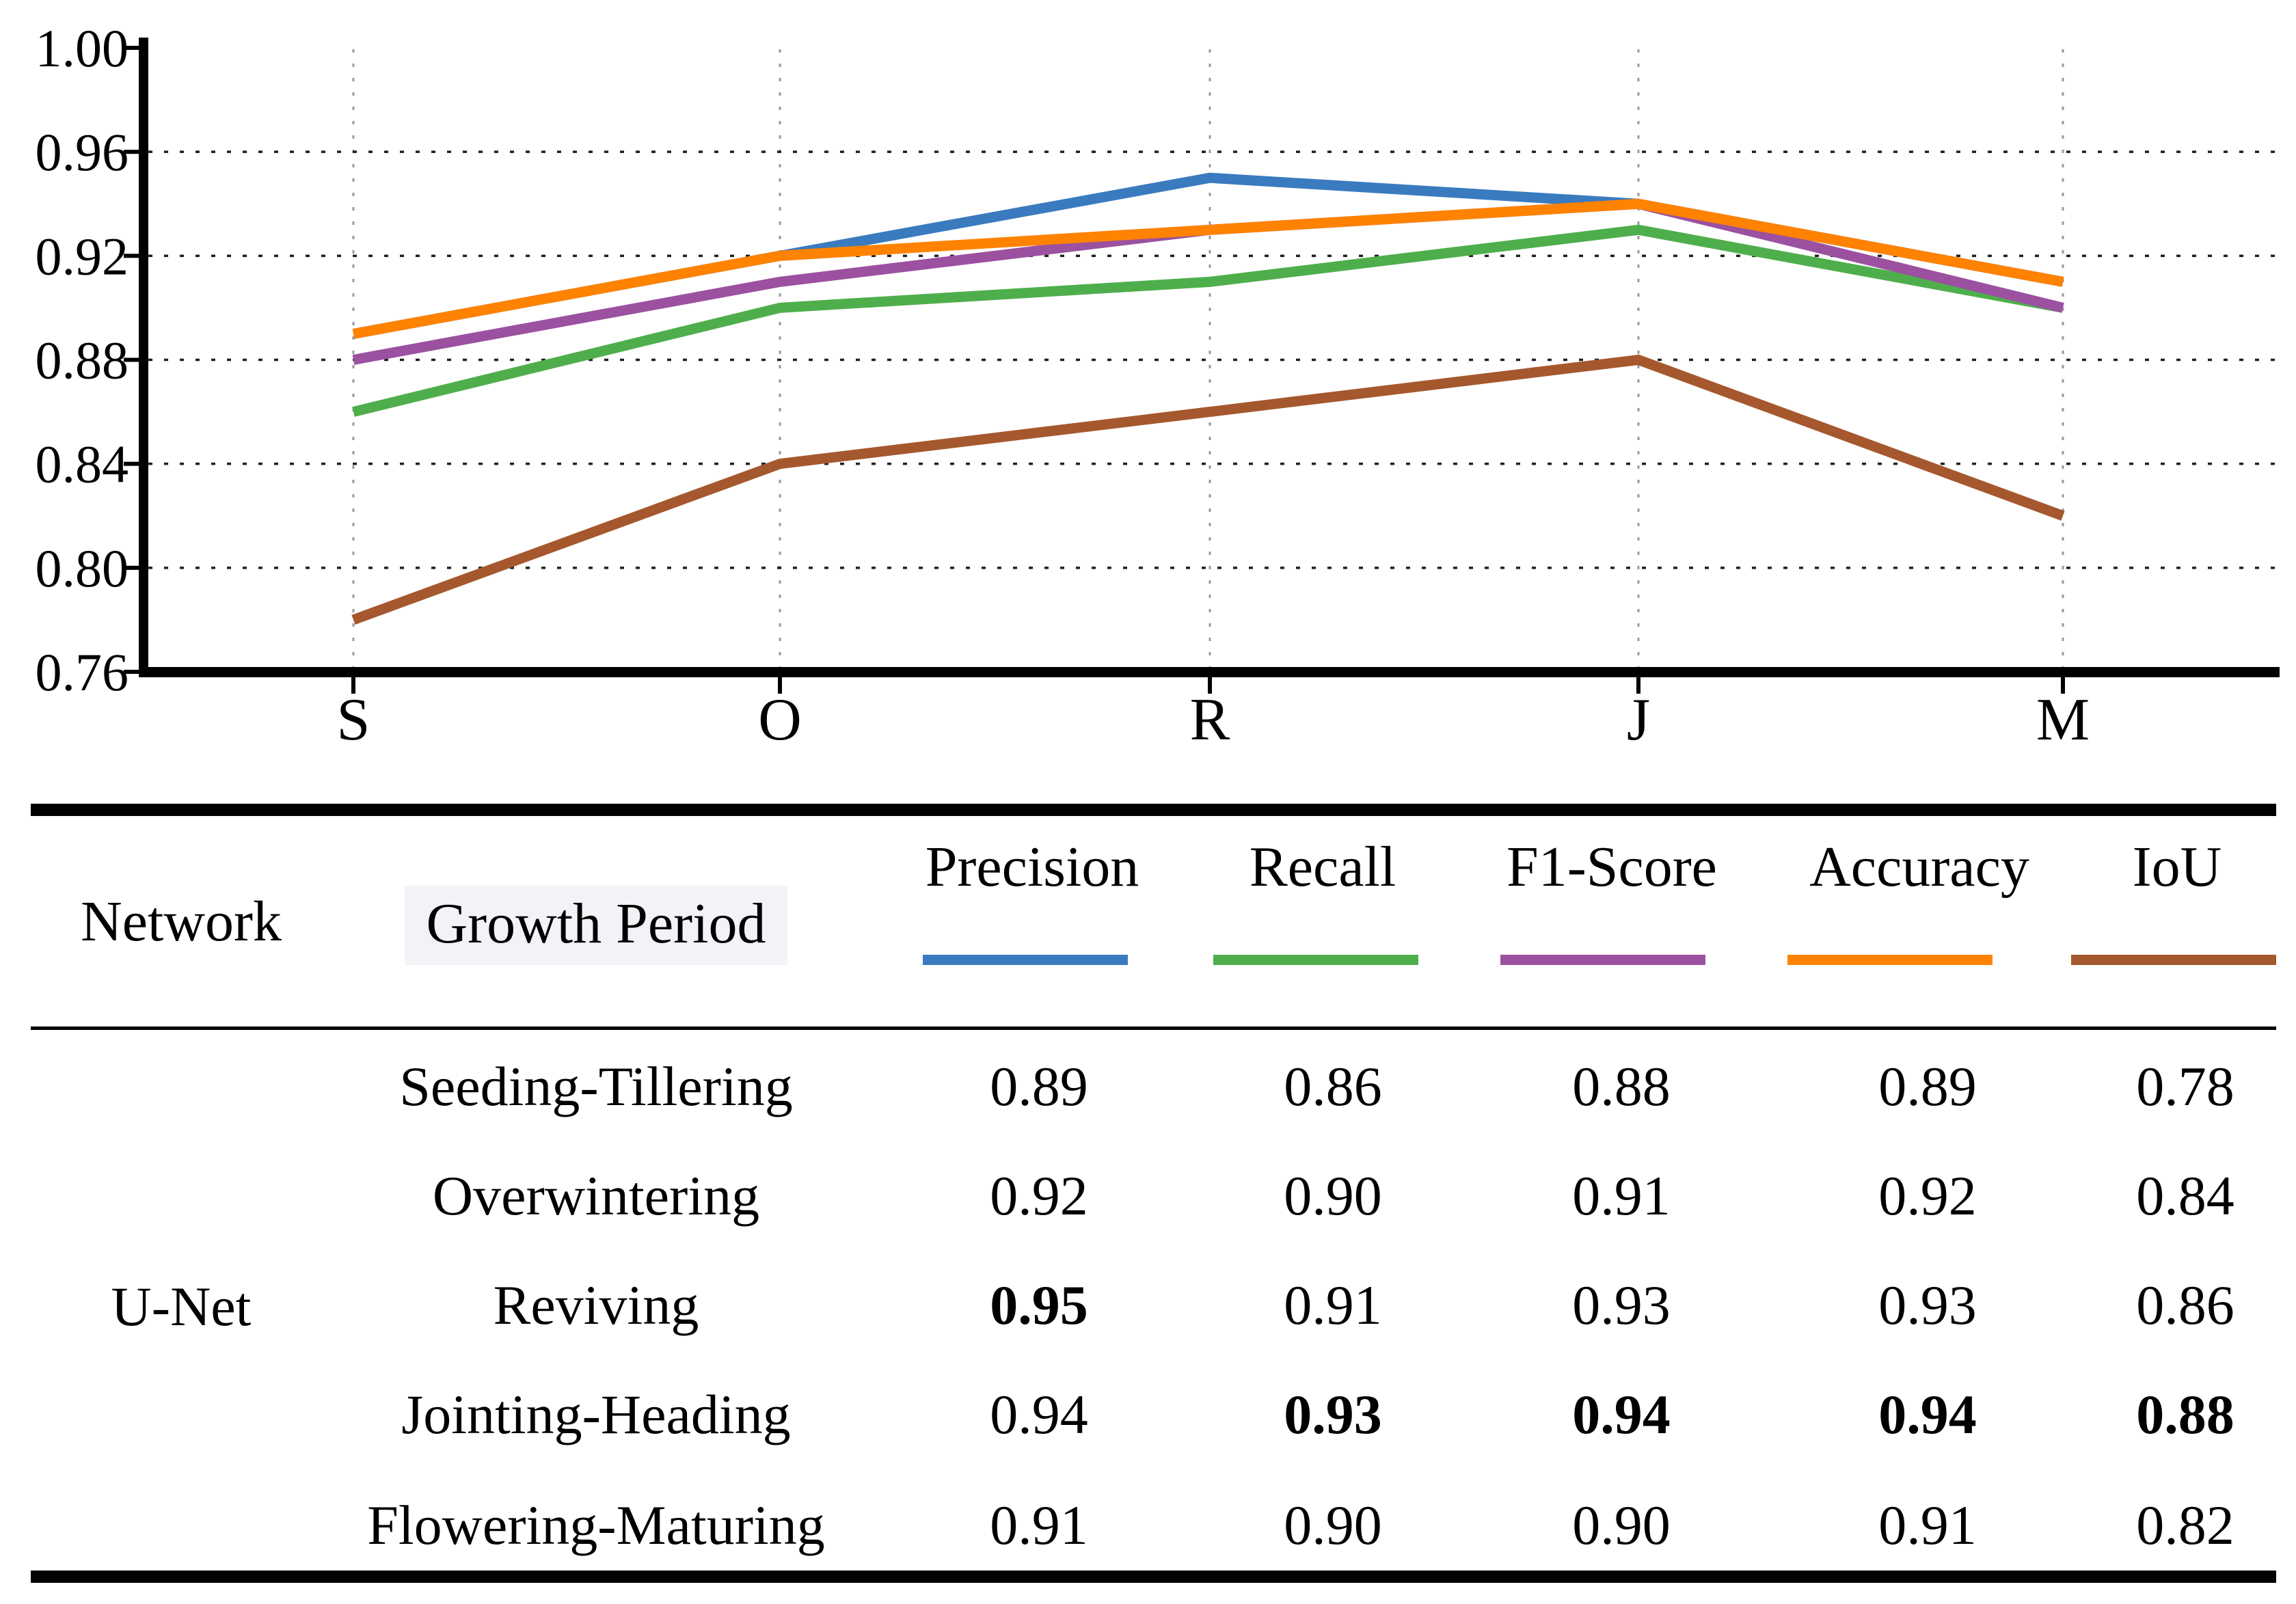 Image resolution: width=2296 pixels, height=1604 pixels. I want to click on y-tick-label: 0.76, so click(82, 672).